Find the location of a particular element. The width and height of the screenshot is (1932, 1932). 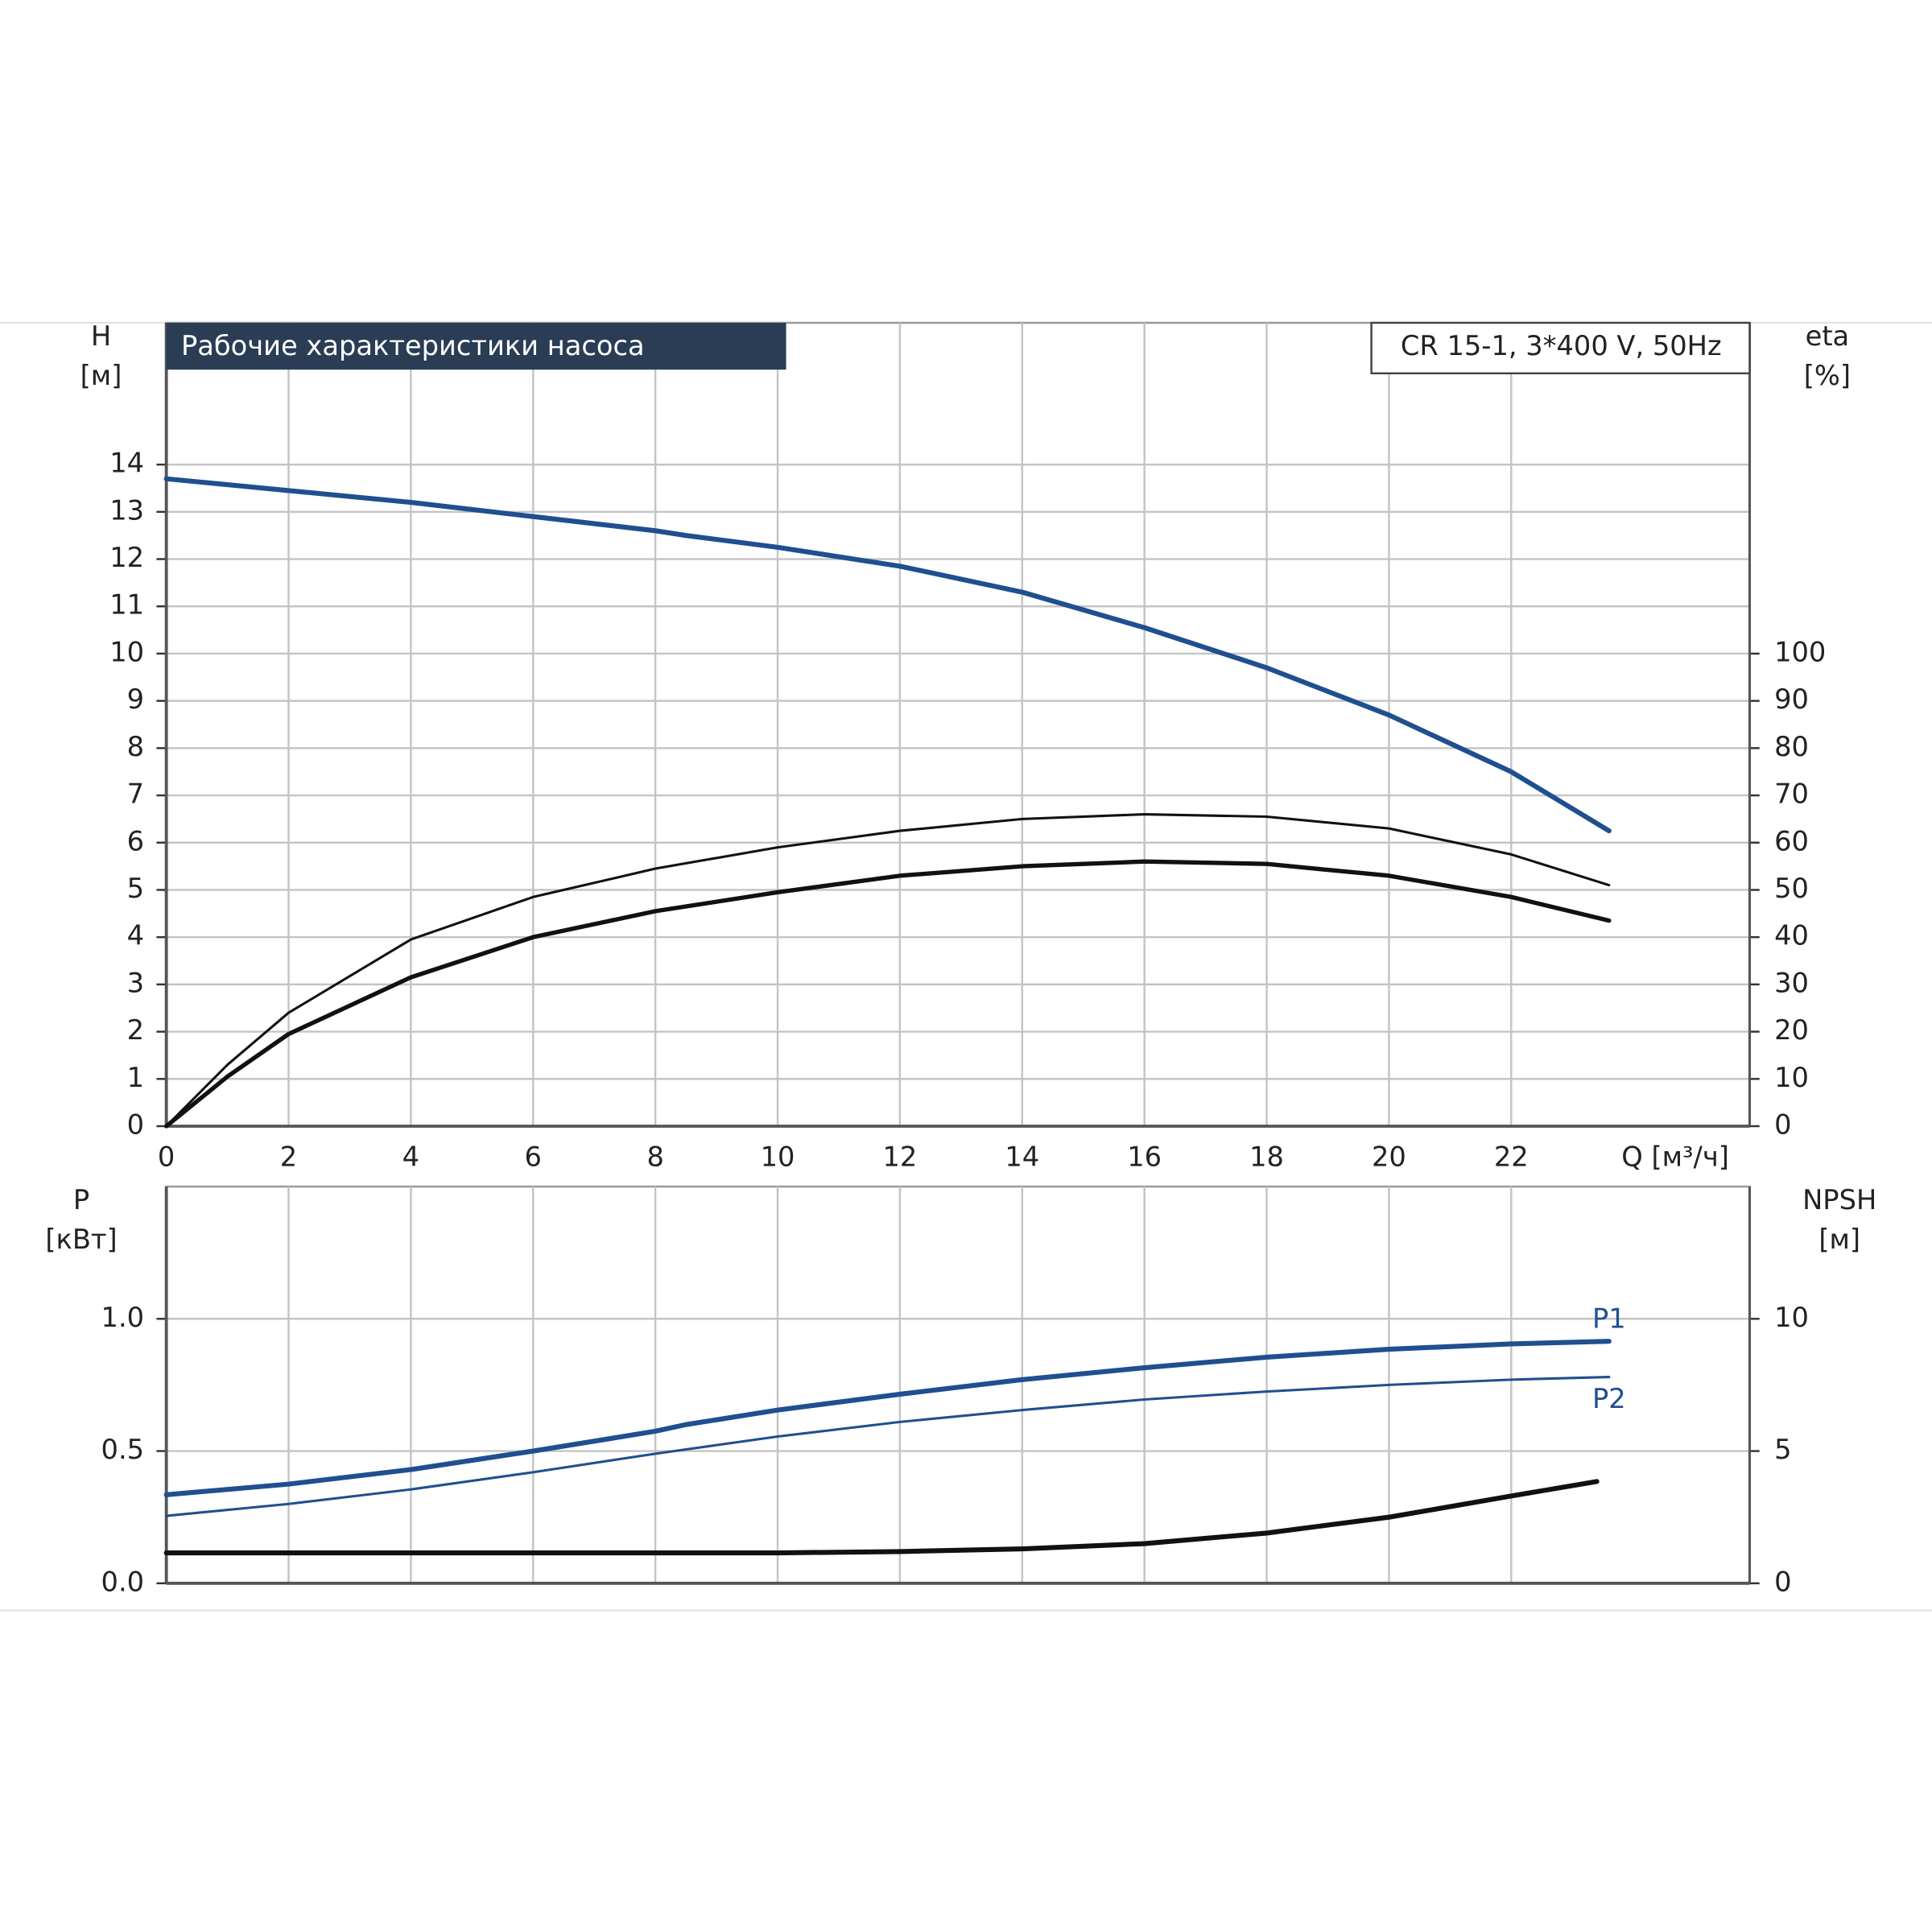

y2-tick-label: 40 is located at coordinates (1791, 936).